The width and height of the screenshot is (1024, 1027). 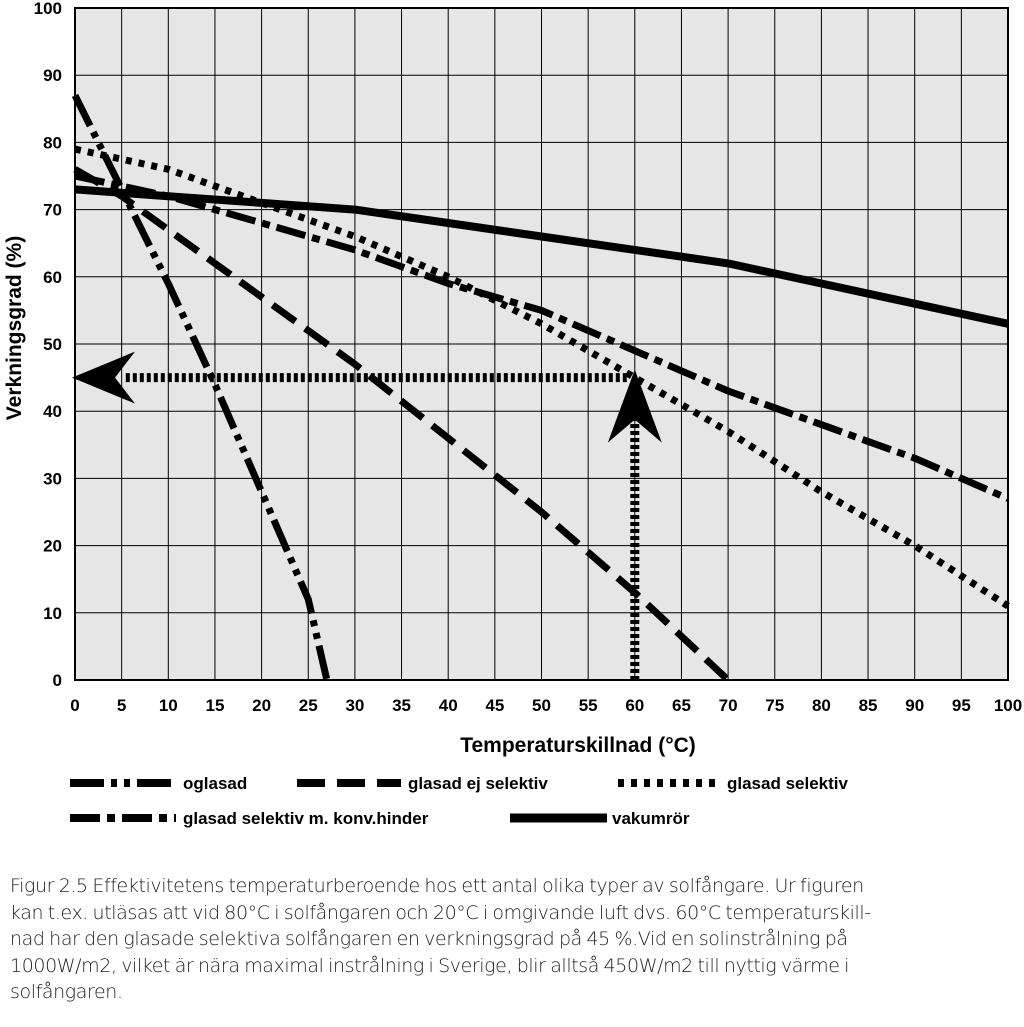 I want to click on x-tick-label: 100, so click(x=1008, y=705).